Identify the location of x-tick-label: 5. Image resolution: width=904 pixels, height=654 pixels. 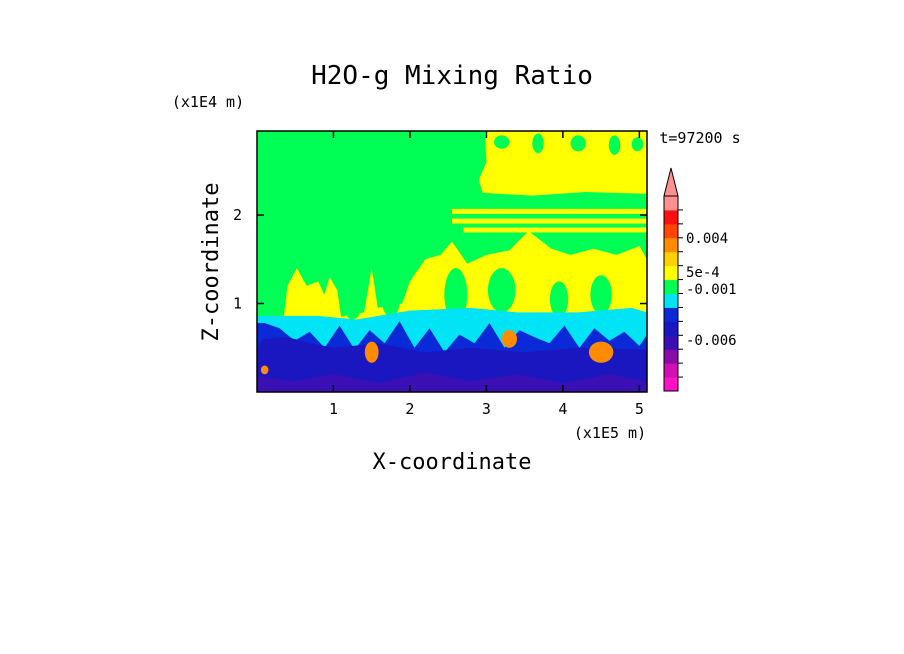
(639, 409).